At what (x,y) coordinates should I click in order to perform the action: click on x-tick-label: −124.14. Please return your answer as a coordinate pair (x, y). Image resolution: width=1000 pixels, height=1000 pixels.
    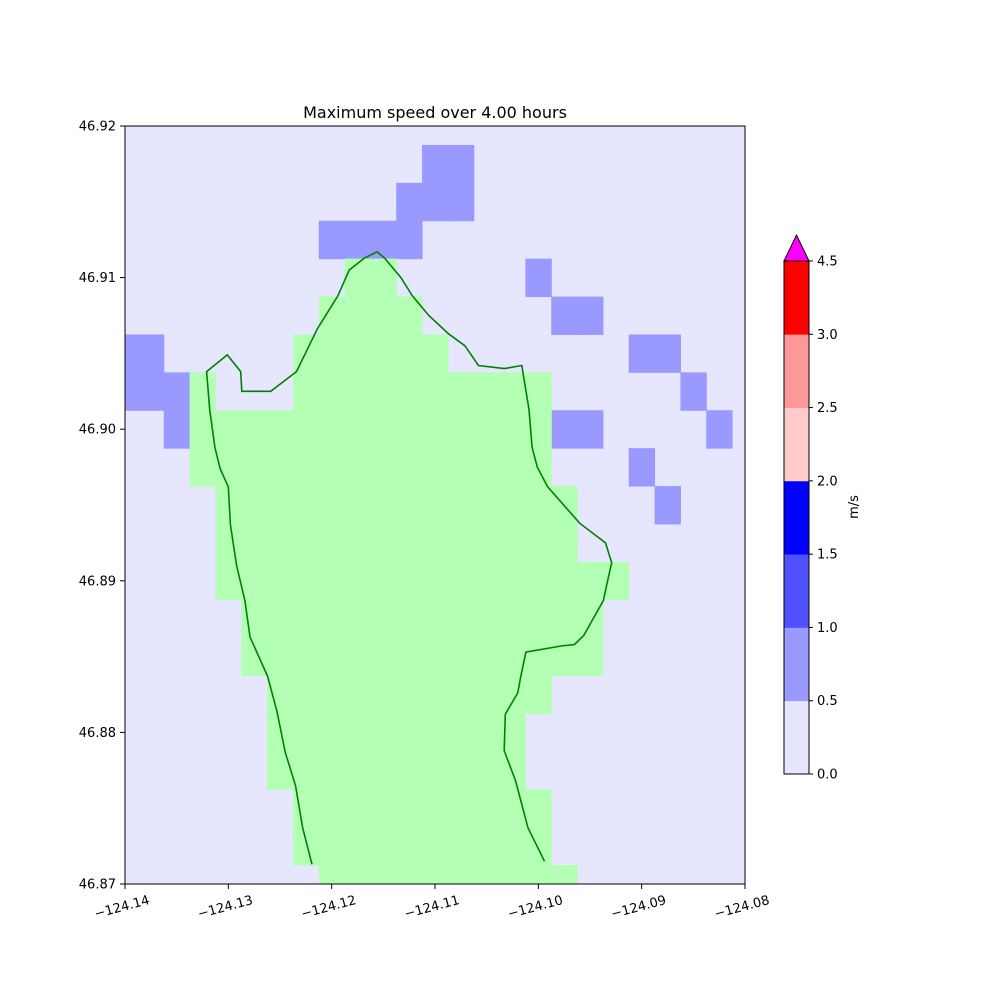
    Looking at the image, I should click on (122, 907).